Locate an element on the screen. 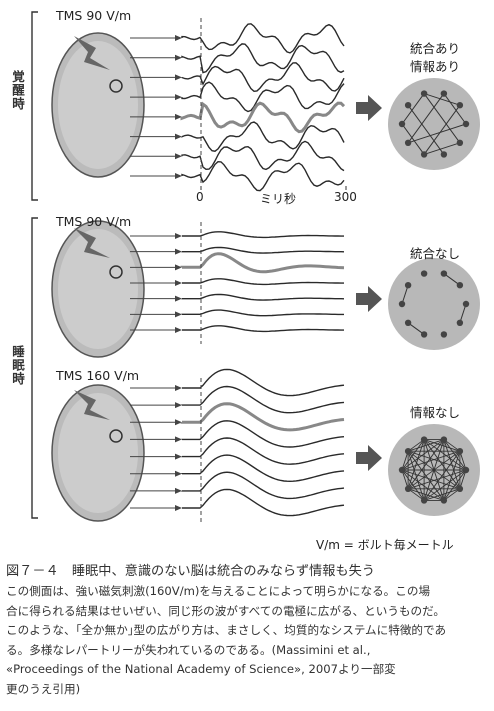 Image resolution: width=494 pixels, height=711 pixels. sleep-bracket is located at coordinates (34, 368).